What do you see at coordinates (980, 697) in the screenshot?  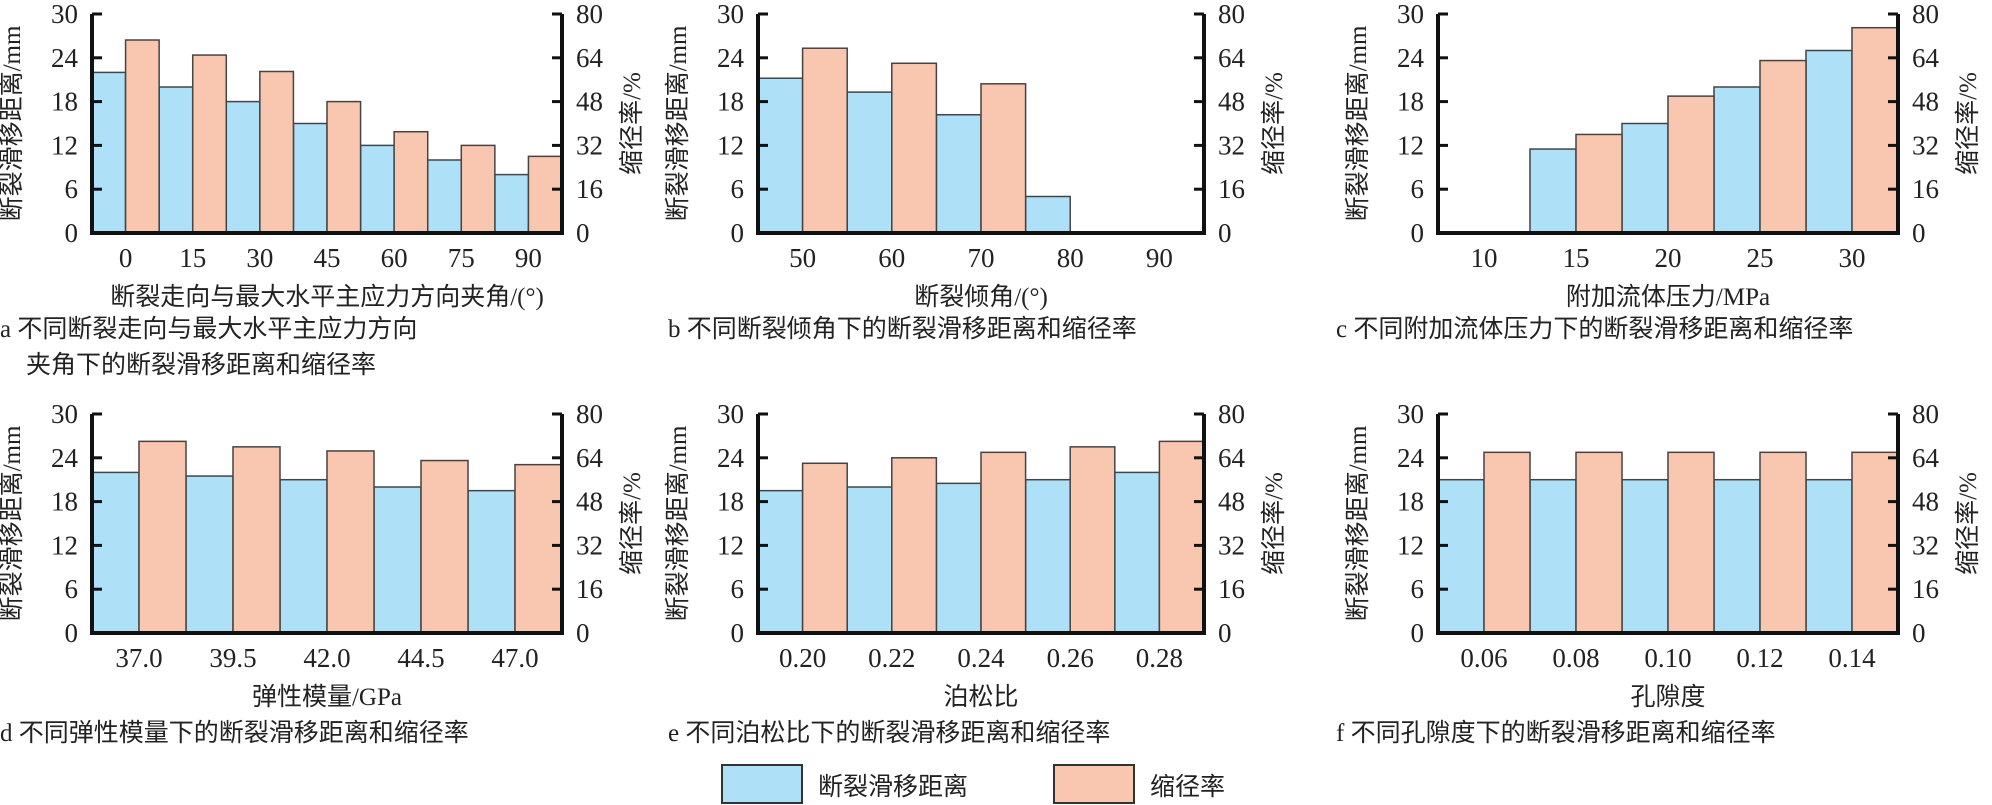 I see `x-axis-title: 泊松比` at bounding box center [980, 697].